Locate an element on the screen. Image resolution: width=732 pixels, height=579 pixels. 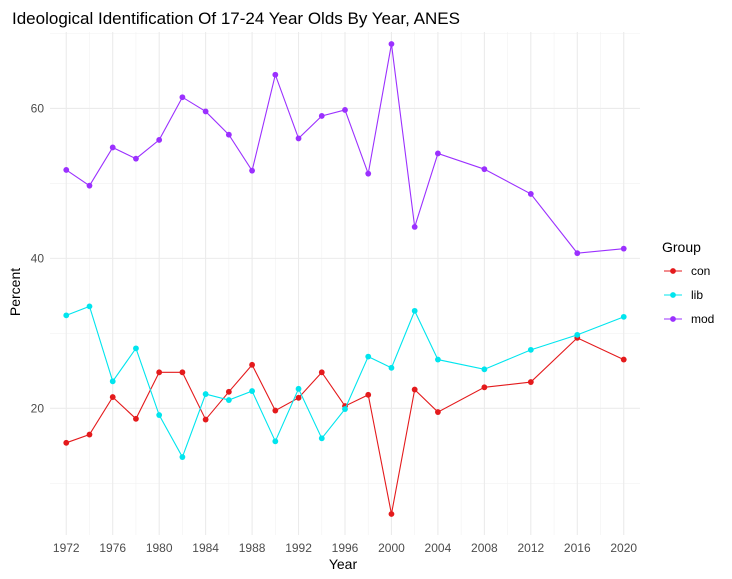
x-tick-label: 2000 is located at coordinates (391, 548).